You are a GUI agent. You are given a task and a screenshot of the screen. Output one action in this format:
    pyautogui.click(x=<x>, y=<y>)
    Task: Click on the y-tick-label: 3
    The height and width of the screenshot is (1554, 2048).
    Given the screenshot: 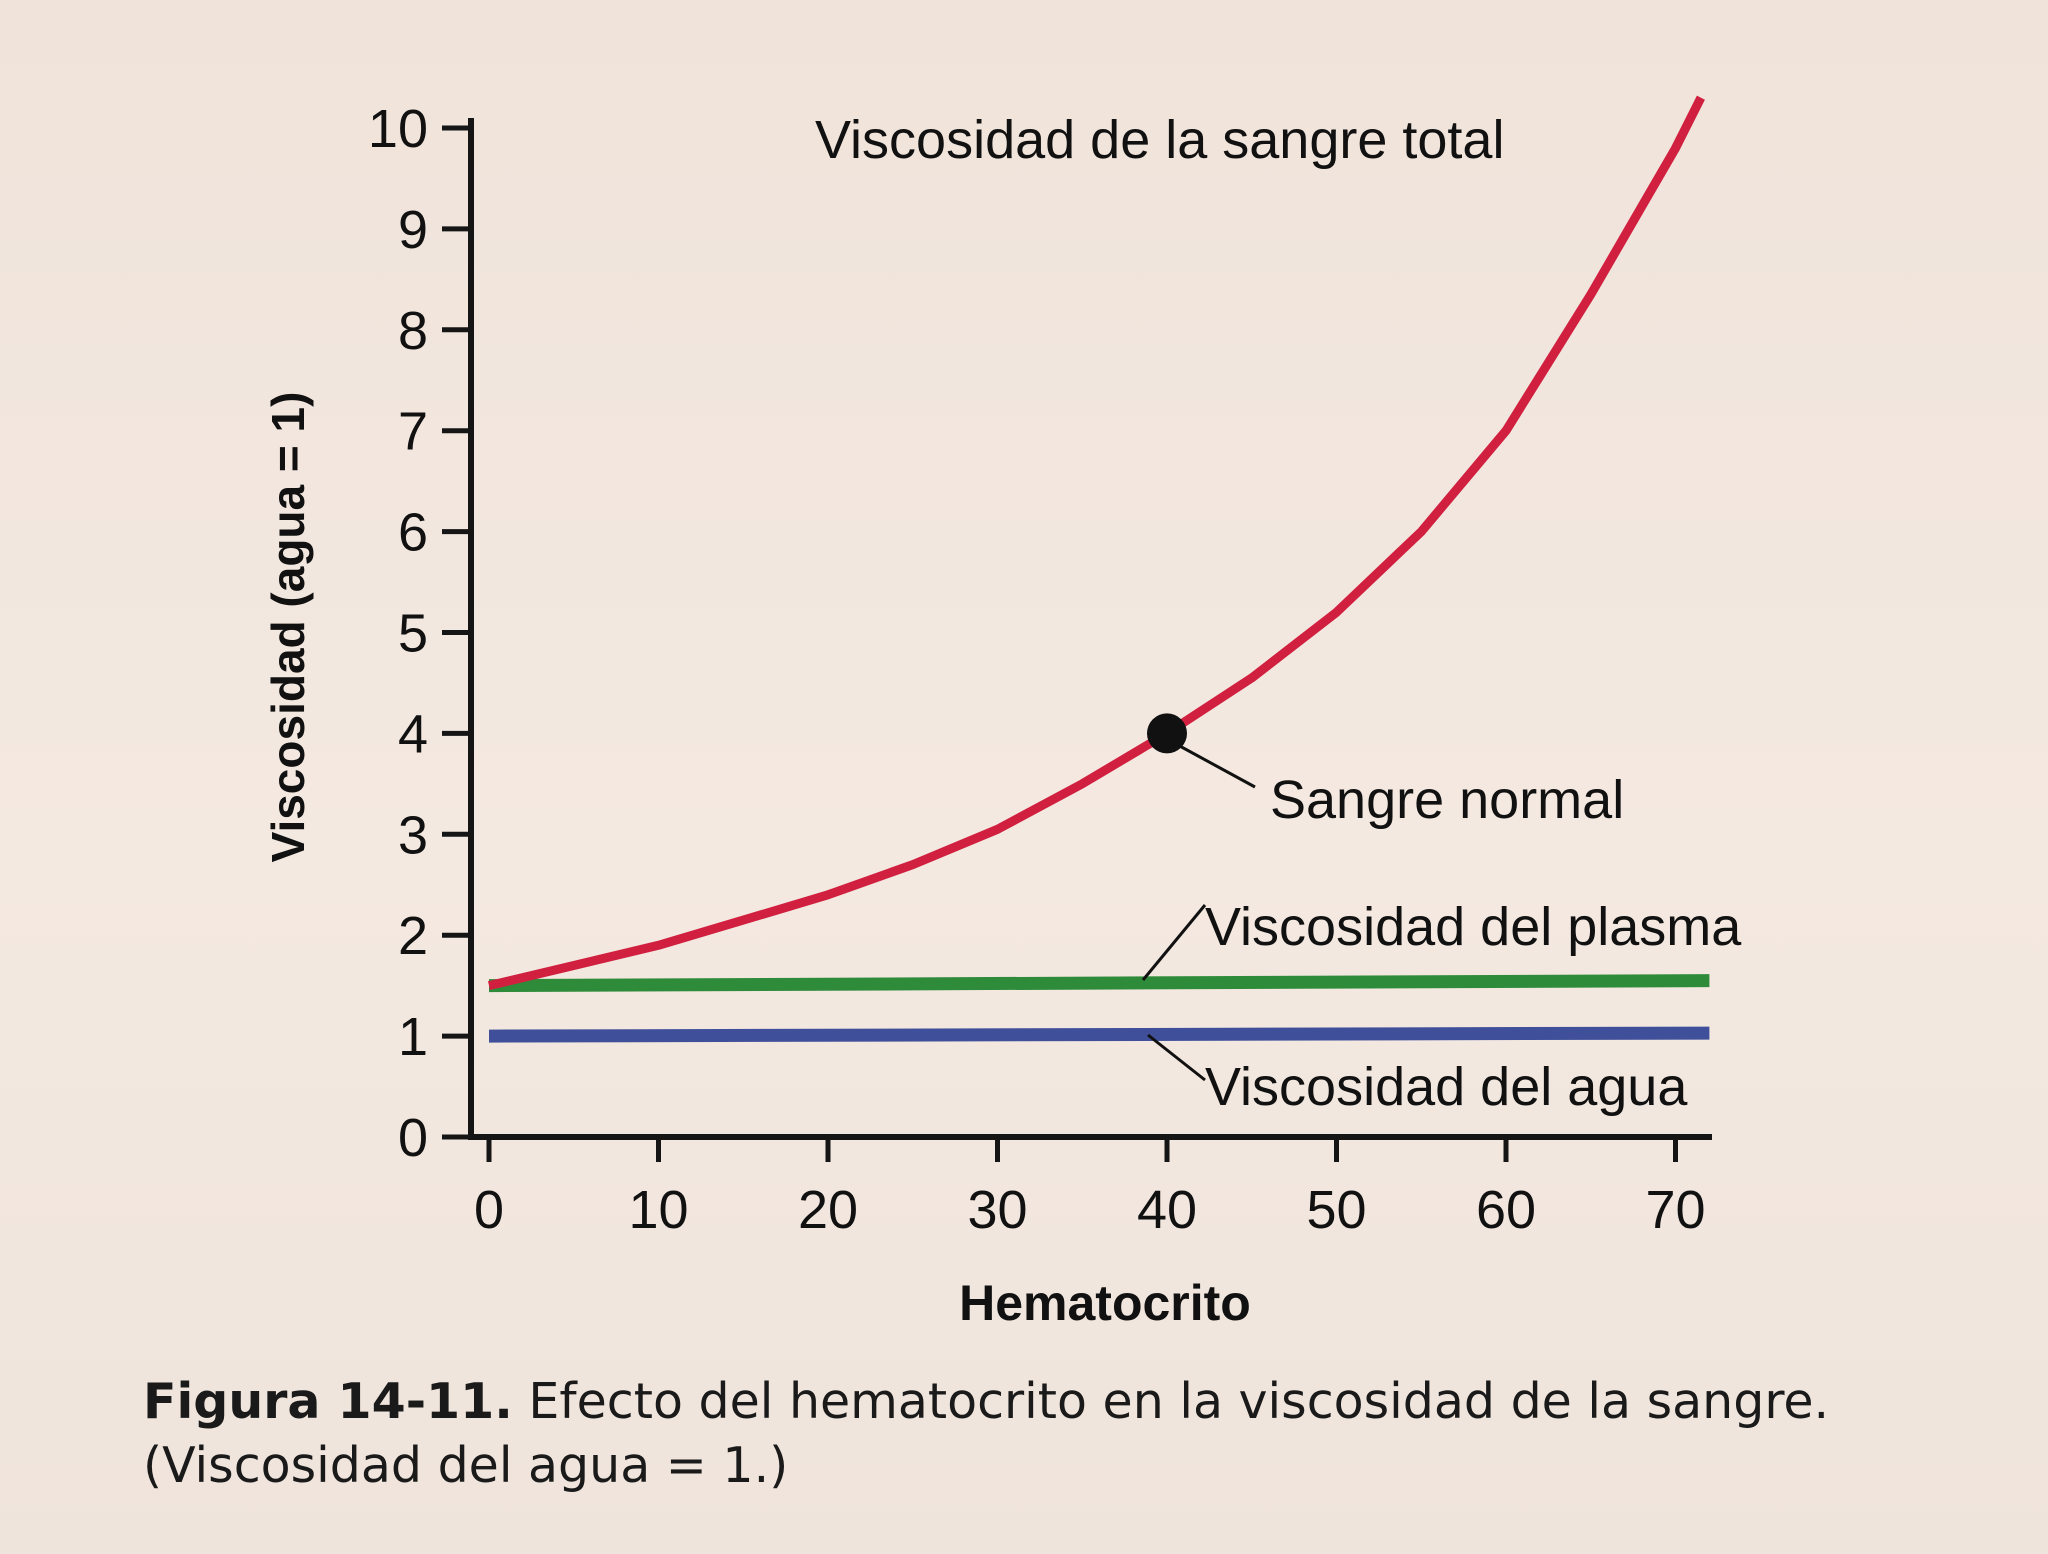 What is the action you would take?
    pyautogui.click(x=413, y=835)
    